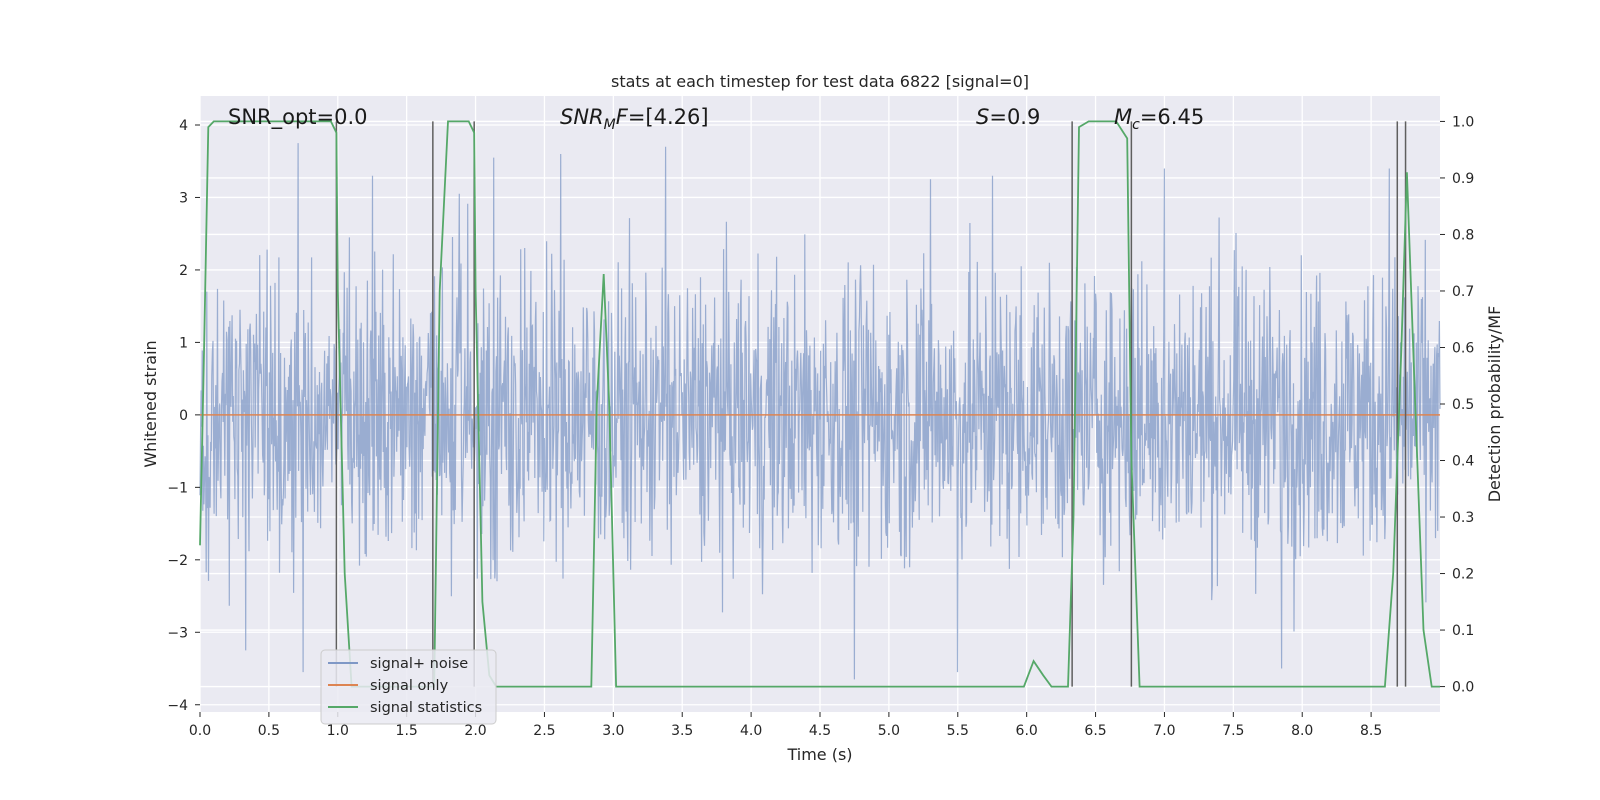  I want to click on y-tick-label: 0, so click(183, 416).